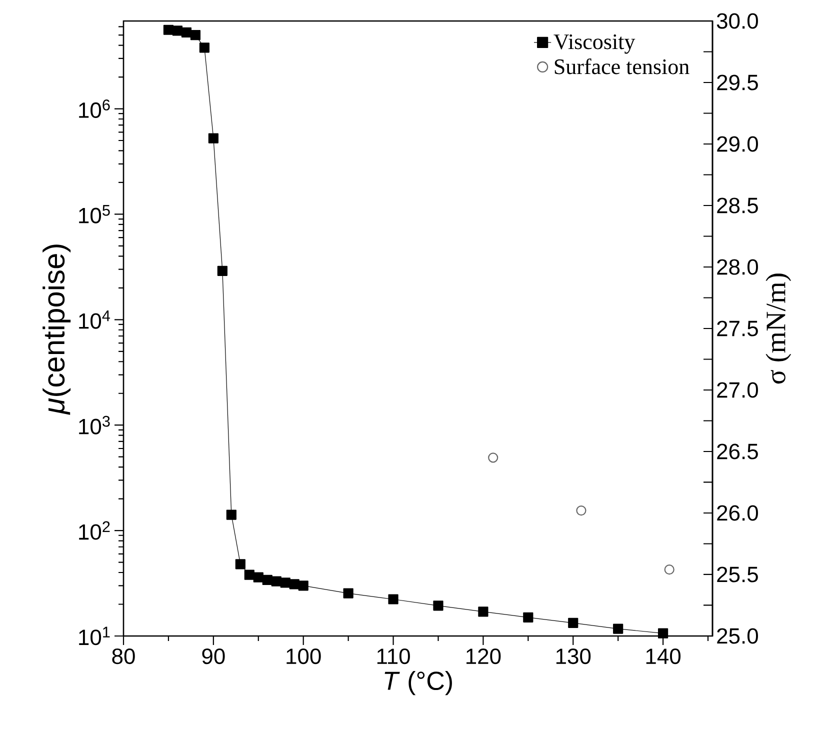 This screenshot has height=736, width=833. Describe the element at coordinates (393, 656) in the screenshot. I see `x-tick-label: 110` at that location.